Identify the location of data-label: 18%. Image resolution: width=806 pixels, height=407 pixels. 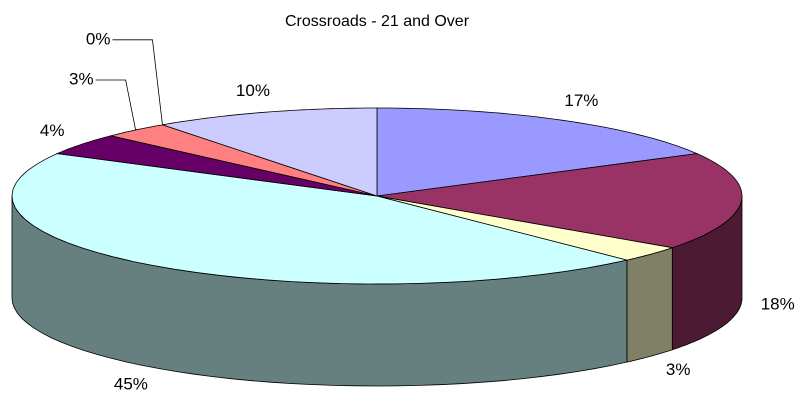
(778, 303).